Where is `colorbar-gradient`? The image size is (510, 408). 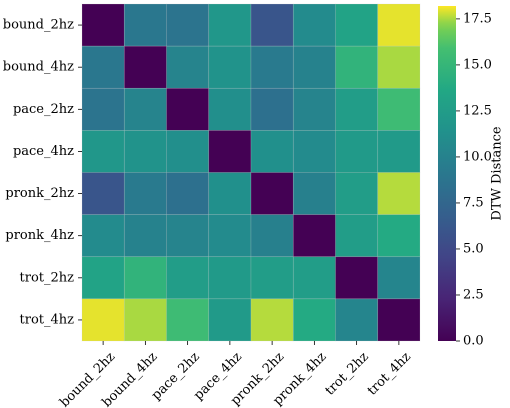
colorbar-gradient is located at coordinates (447, 173).